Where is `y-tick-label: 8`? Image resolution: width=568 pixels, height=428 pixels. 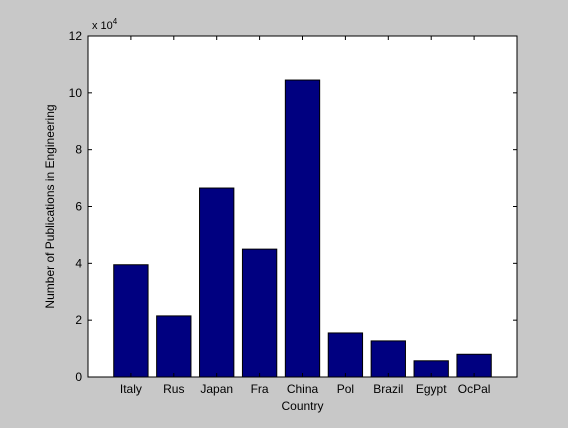 y-tick-label: 8 is located at coordinates (78, 150).